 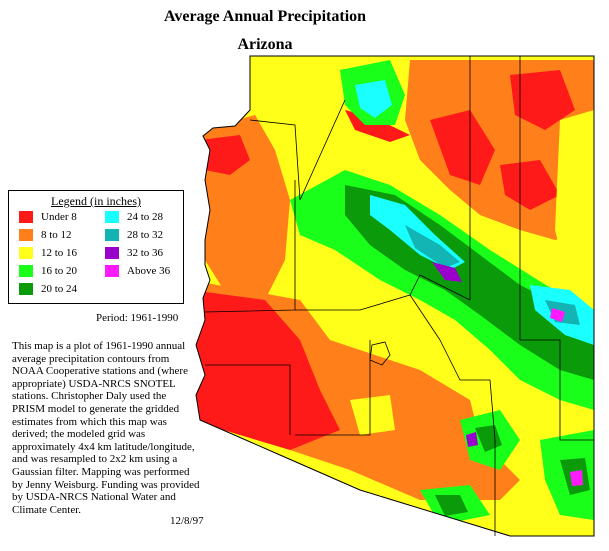 What do you see at coordinates (432, 246) in the screenshot?
I see `zone-28-32-rim` at bounding box center [432, 246].